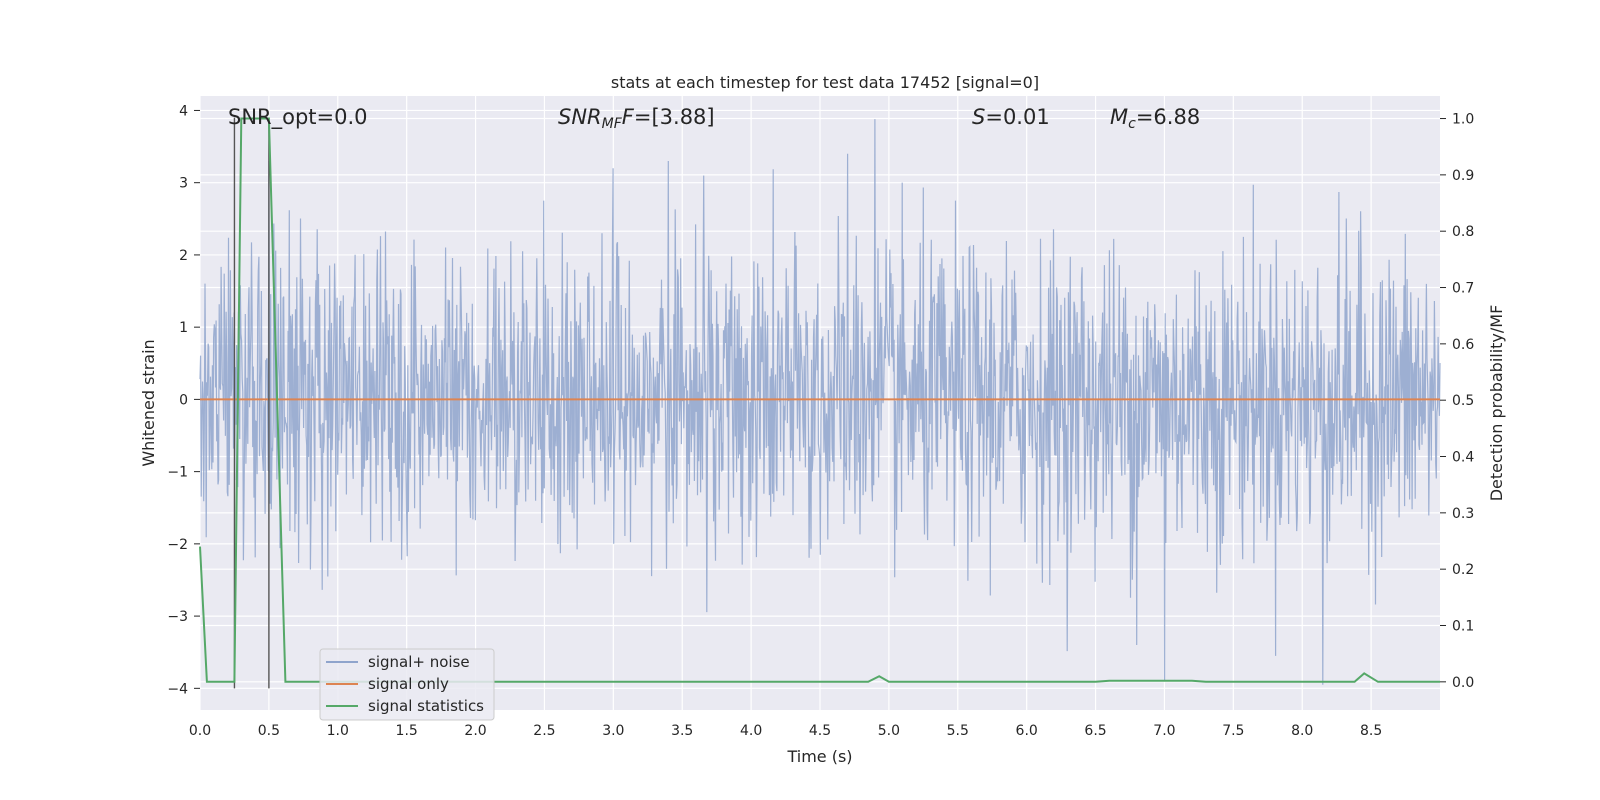 This screenshot has width=1600, height=800. What do you see at coordinates (612, 124) in the screenshot?
I see `annotation-snr-mf-sub: MF` at bounding box center [612, 124].